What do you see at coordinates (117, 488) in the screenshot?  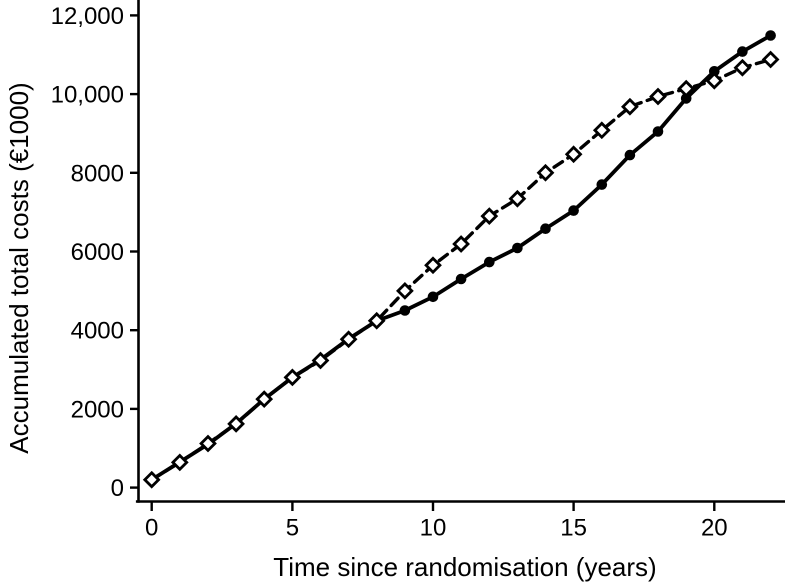 I see `y-tick-label: 0` at bounding box center [117, 488].